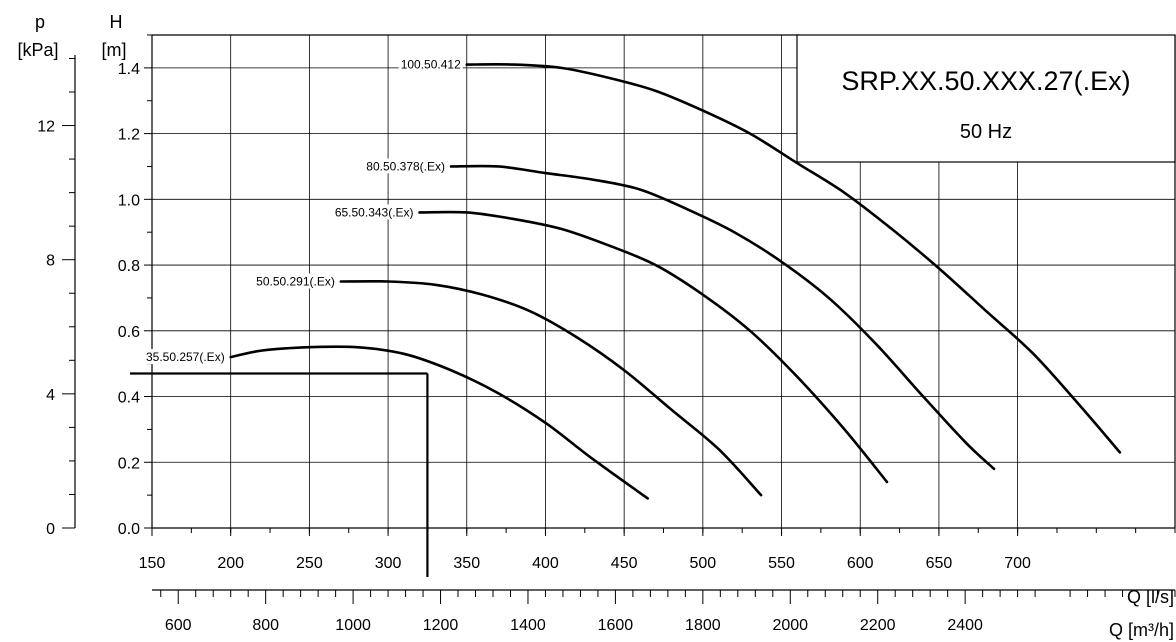  Describe the element at coordinates (129, 135) in the screenshot. I see `h-tick-label: 1.2` at that location.